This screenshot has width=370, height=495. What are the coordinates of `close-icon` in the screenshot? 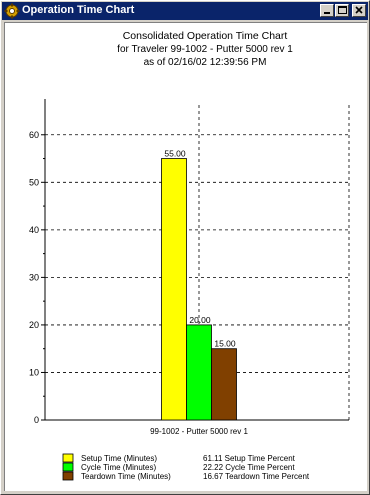 It's located at (359, 10).